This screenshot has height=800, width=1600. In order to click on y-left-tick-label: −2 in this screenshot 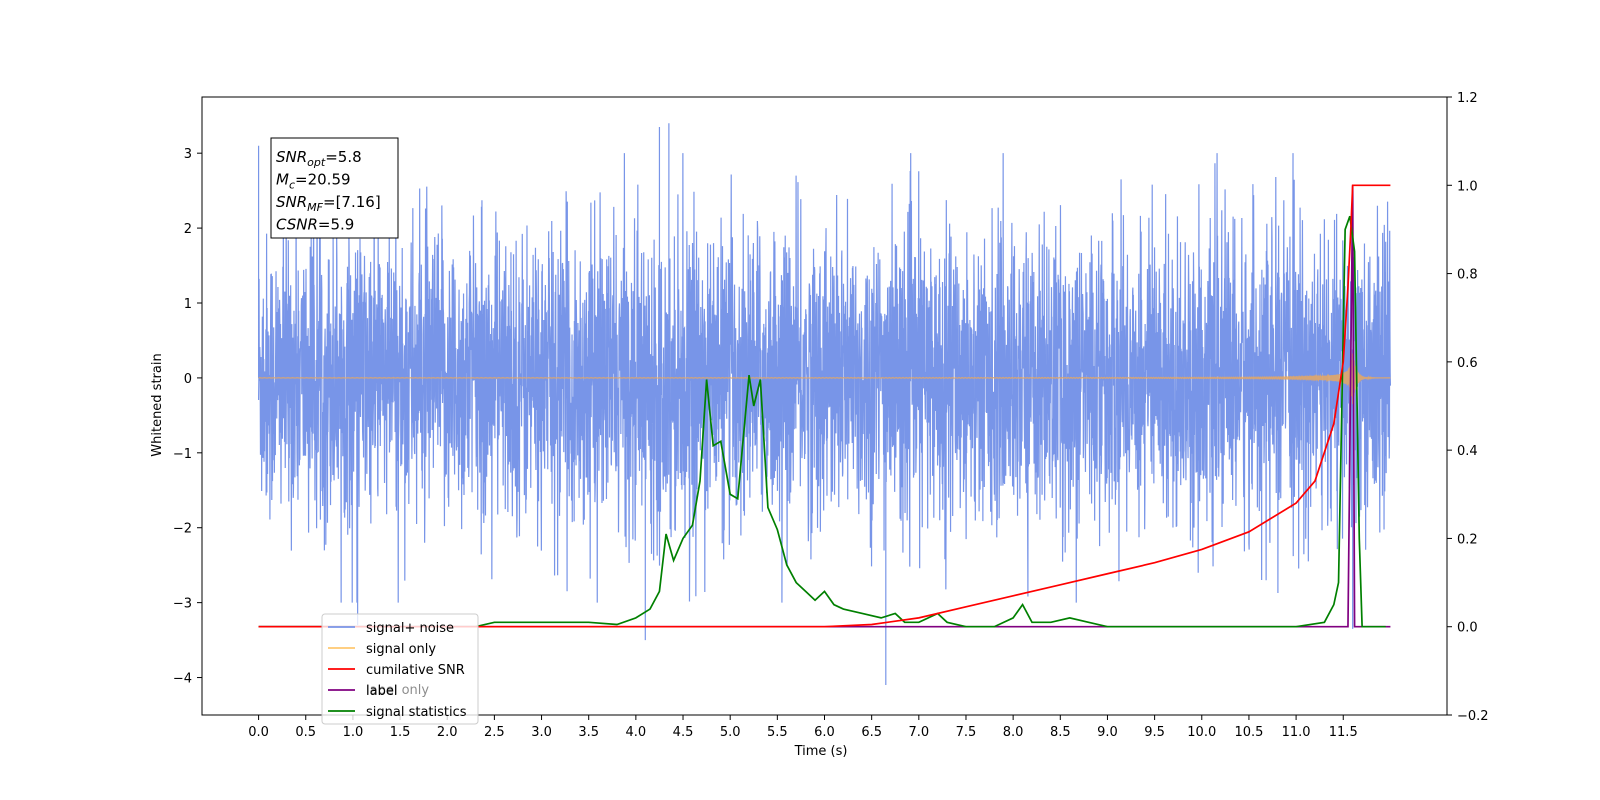, I will do `click(182, 529)`.